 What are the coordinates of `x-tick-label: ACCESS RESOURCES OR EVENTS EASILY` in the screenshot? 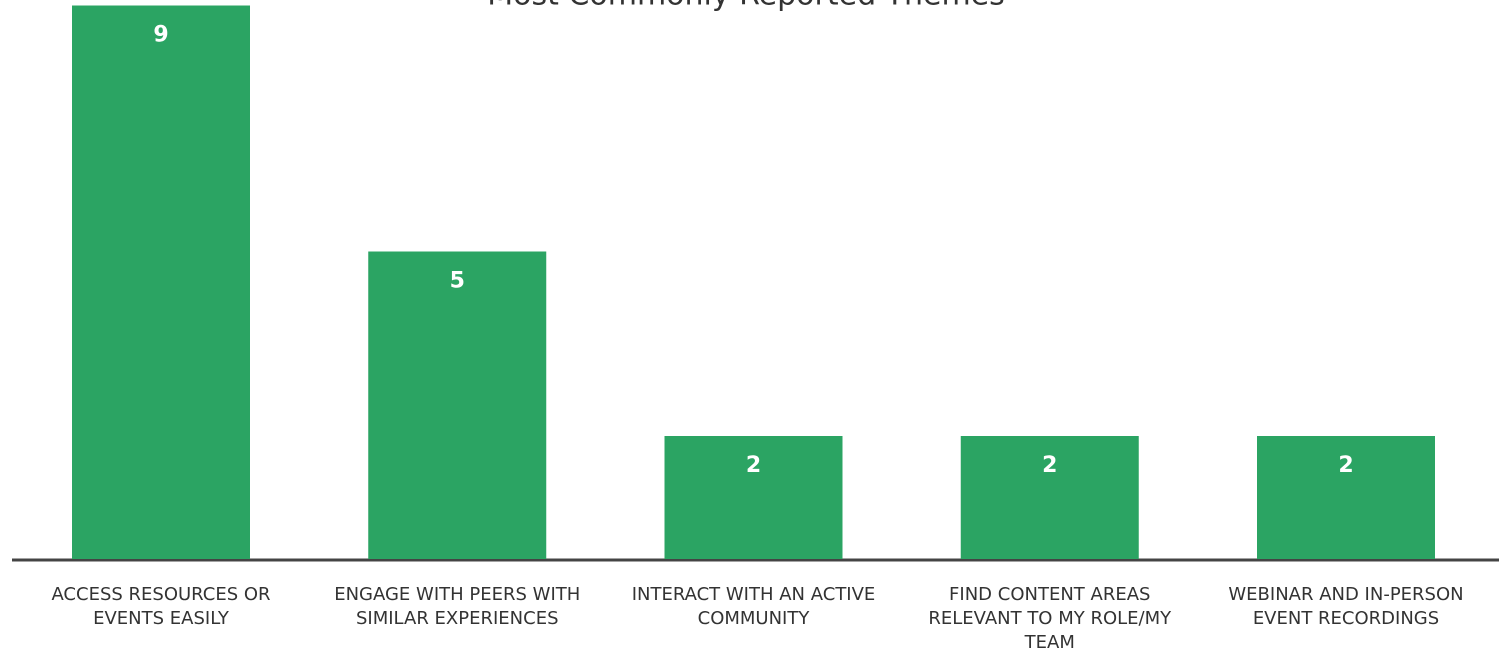 It's located at (161, 606).